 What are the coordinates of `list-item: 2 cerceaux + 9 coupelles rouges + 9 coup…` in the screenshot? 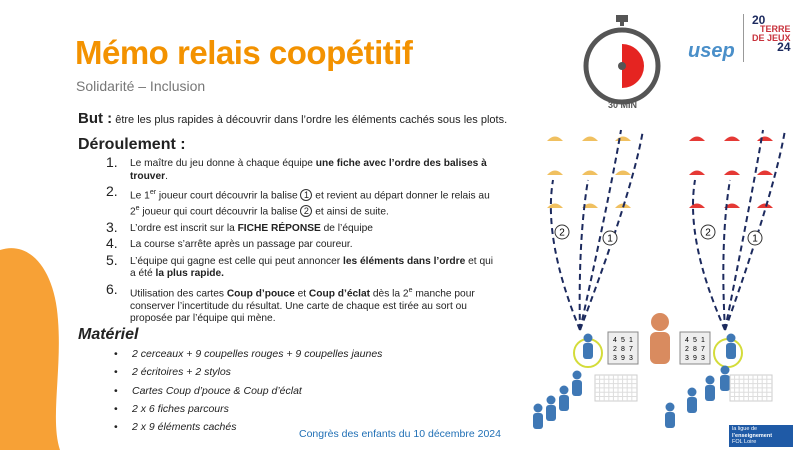 It's located at (248, 354).